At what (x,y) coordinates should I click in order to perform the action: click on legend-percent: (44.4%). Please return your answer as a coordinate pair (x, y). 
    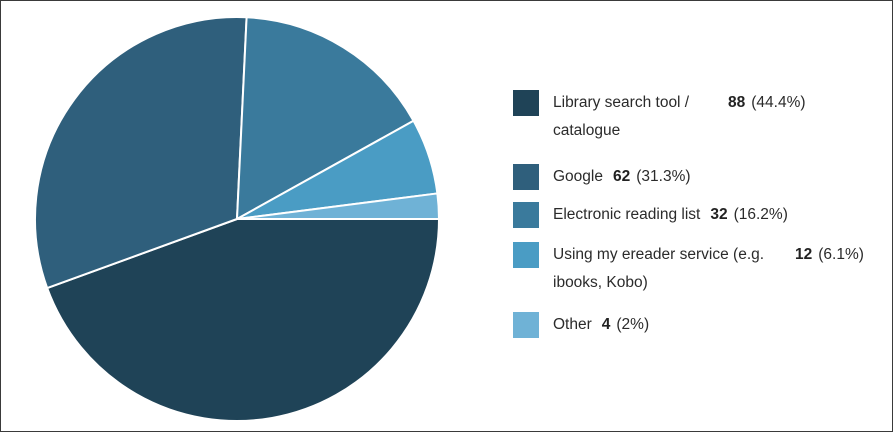
    Looking at the image, I should click on (778, 102).